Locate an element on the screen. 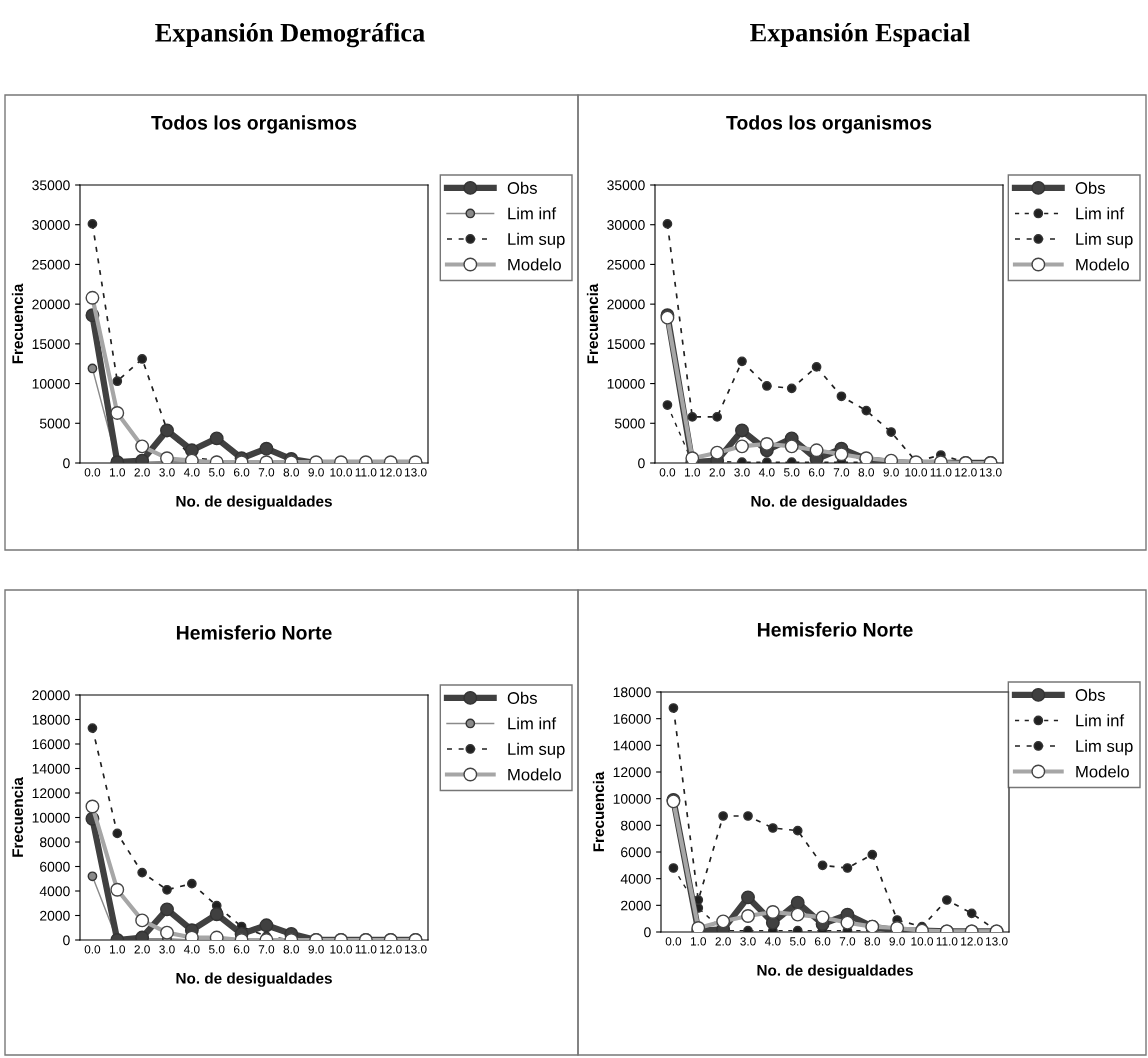 This screenshot has width=1148, height=1058. text: Expansión Demográfica is located at coordinates (290, 35).